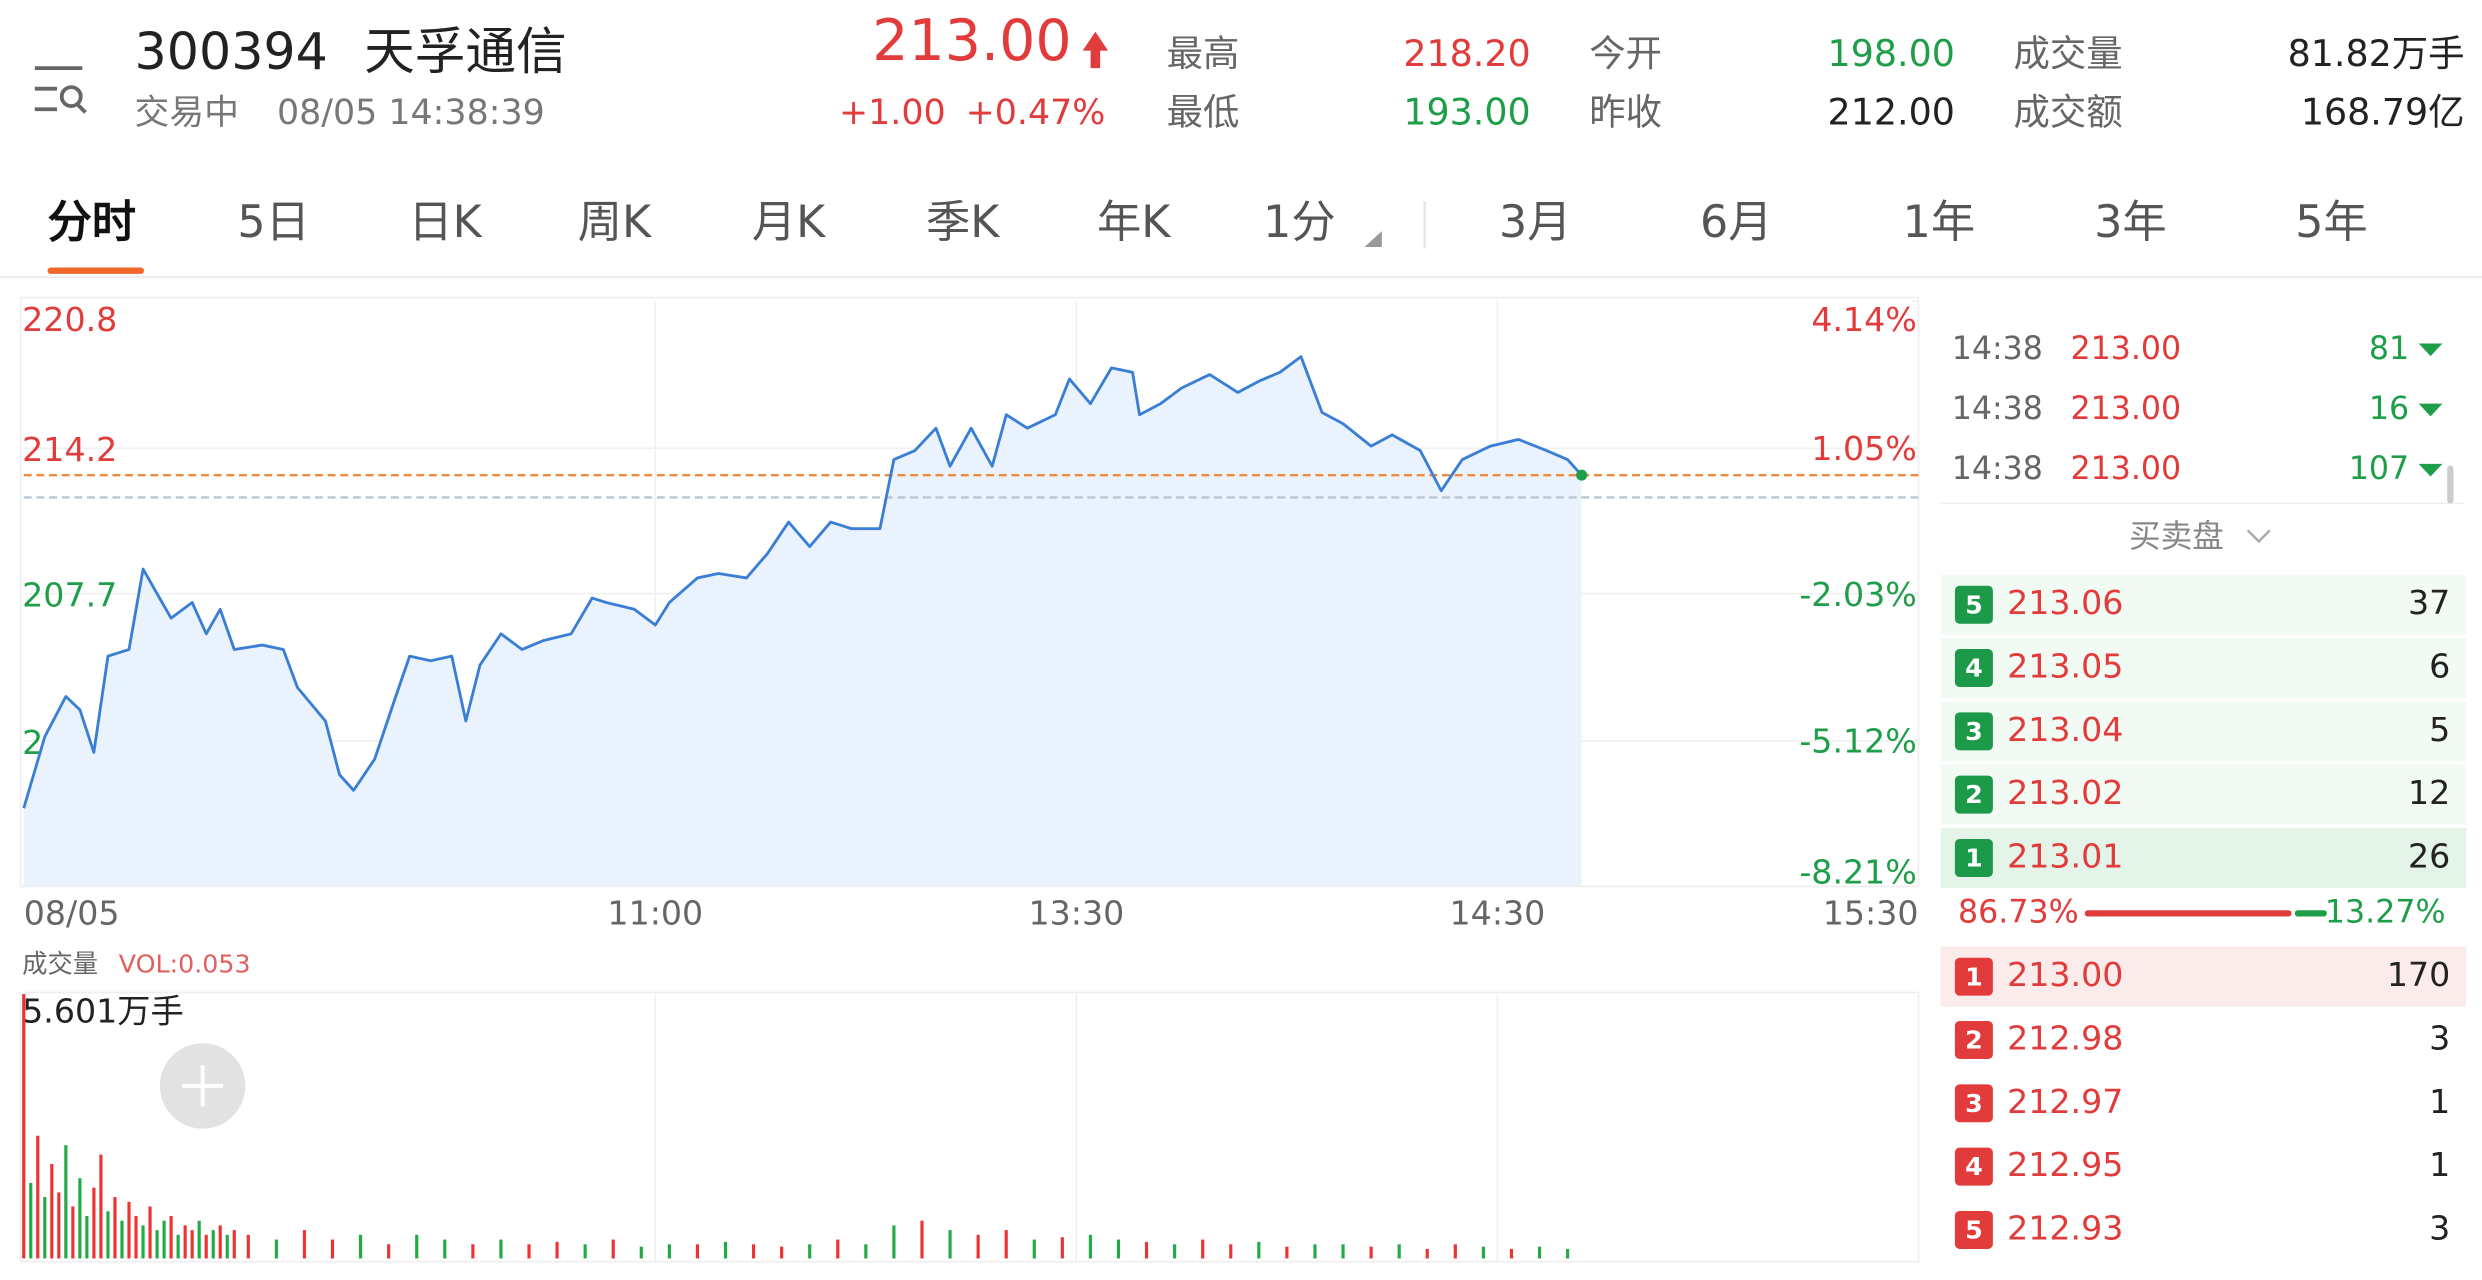  I want to click on stat-label: 今开, so click(1625, 53).